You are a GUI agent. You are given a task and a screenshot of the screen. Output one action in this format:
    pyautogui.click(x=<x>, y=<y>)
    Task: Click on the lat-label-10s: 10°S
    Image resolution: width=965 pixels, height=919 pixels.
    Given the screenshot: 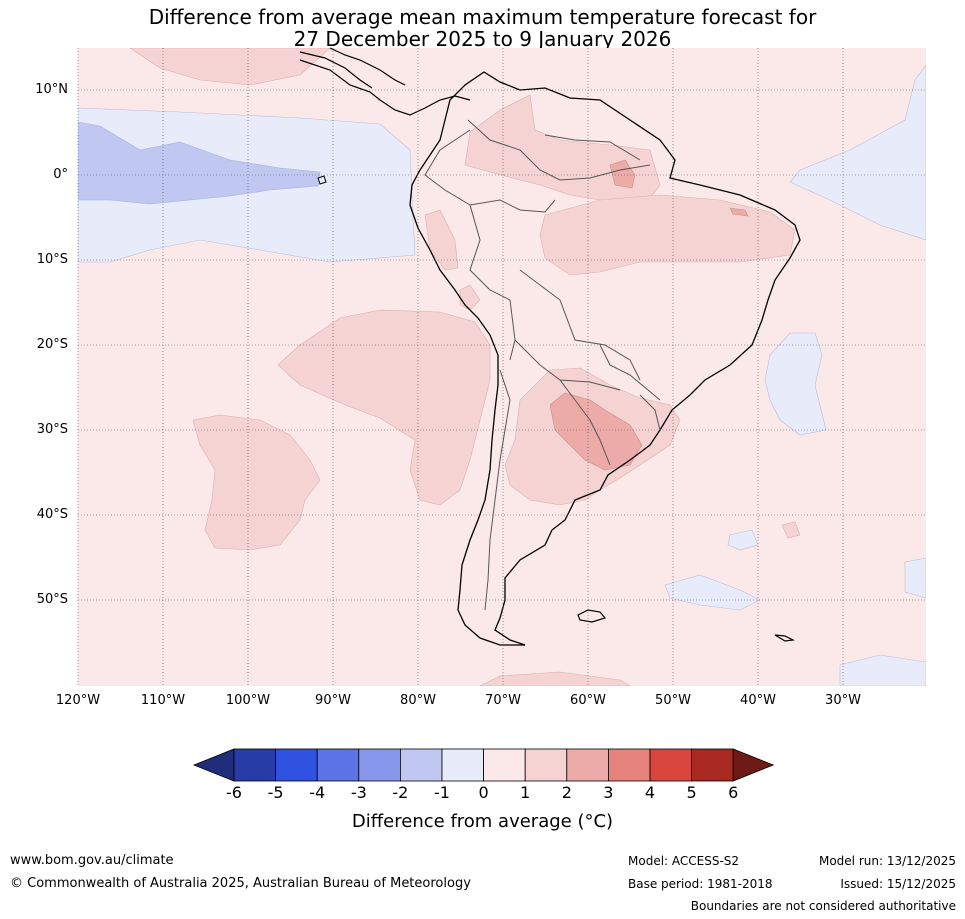 What is the action you would take?
    pyautogui.click(x=52, y=259)
    